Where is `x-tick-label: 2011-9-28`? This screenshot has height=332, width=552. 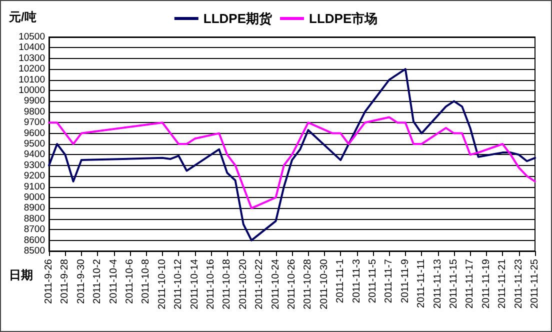 x-tick-label: 2011-9-28 is located at coordinates (65, 281).